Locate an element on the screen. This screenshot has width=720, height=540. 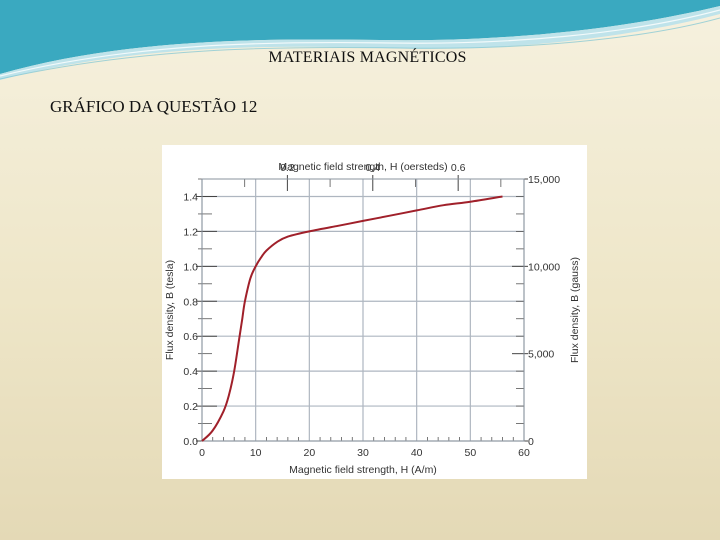
x-tick-label: 30 is located at coordinates (363, 453).